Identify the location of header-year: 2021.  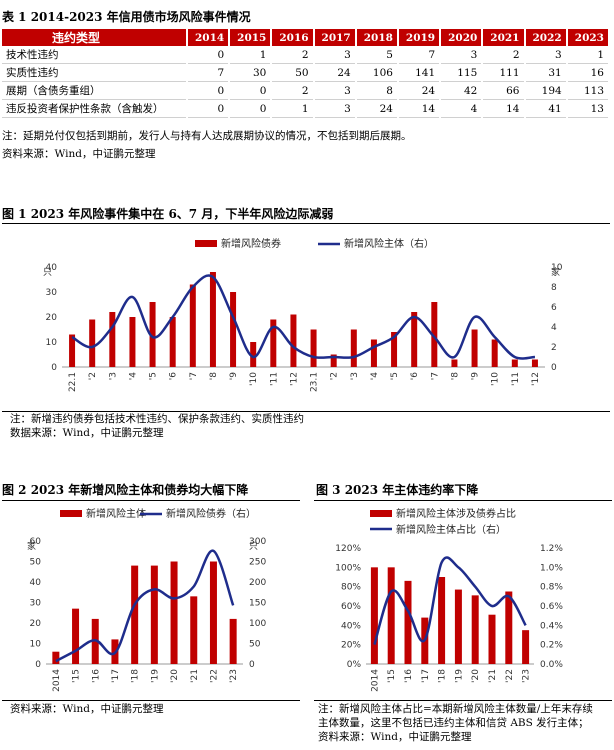
(504, 37).